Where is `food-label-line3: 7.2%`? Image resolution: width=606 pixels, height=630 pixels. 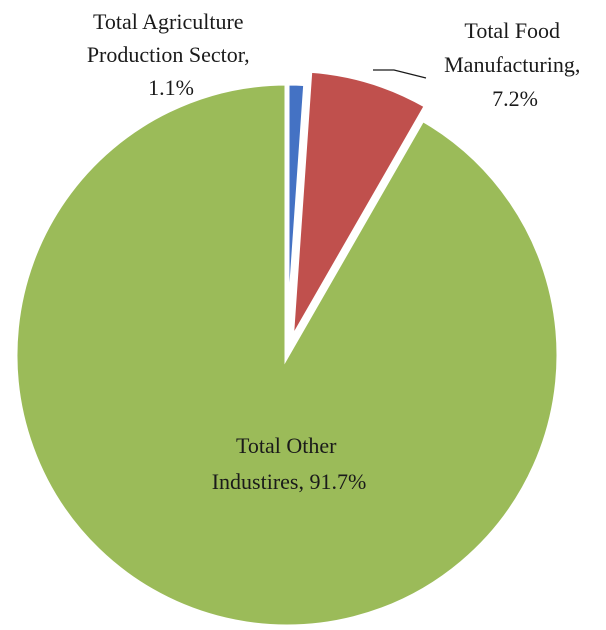
food-label-line3: 7.2% is located at coordinates (515, 98).